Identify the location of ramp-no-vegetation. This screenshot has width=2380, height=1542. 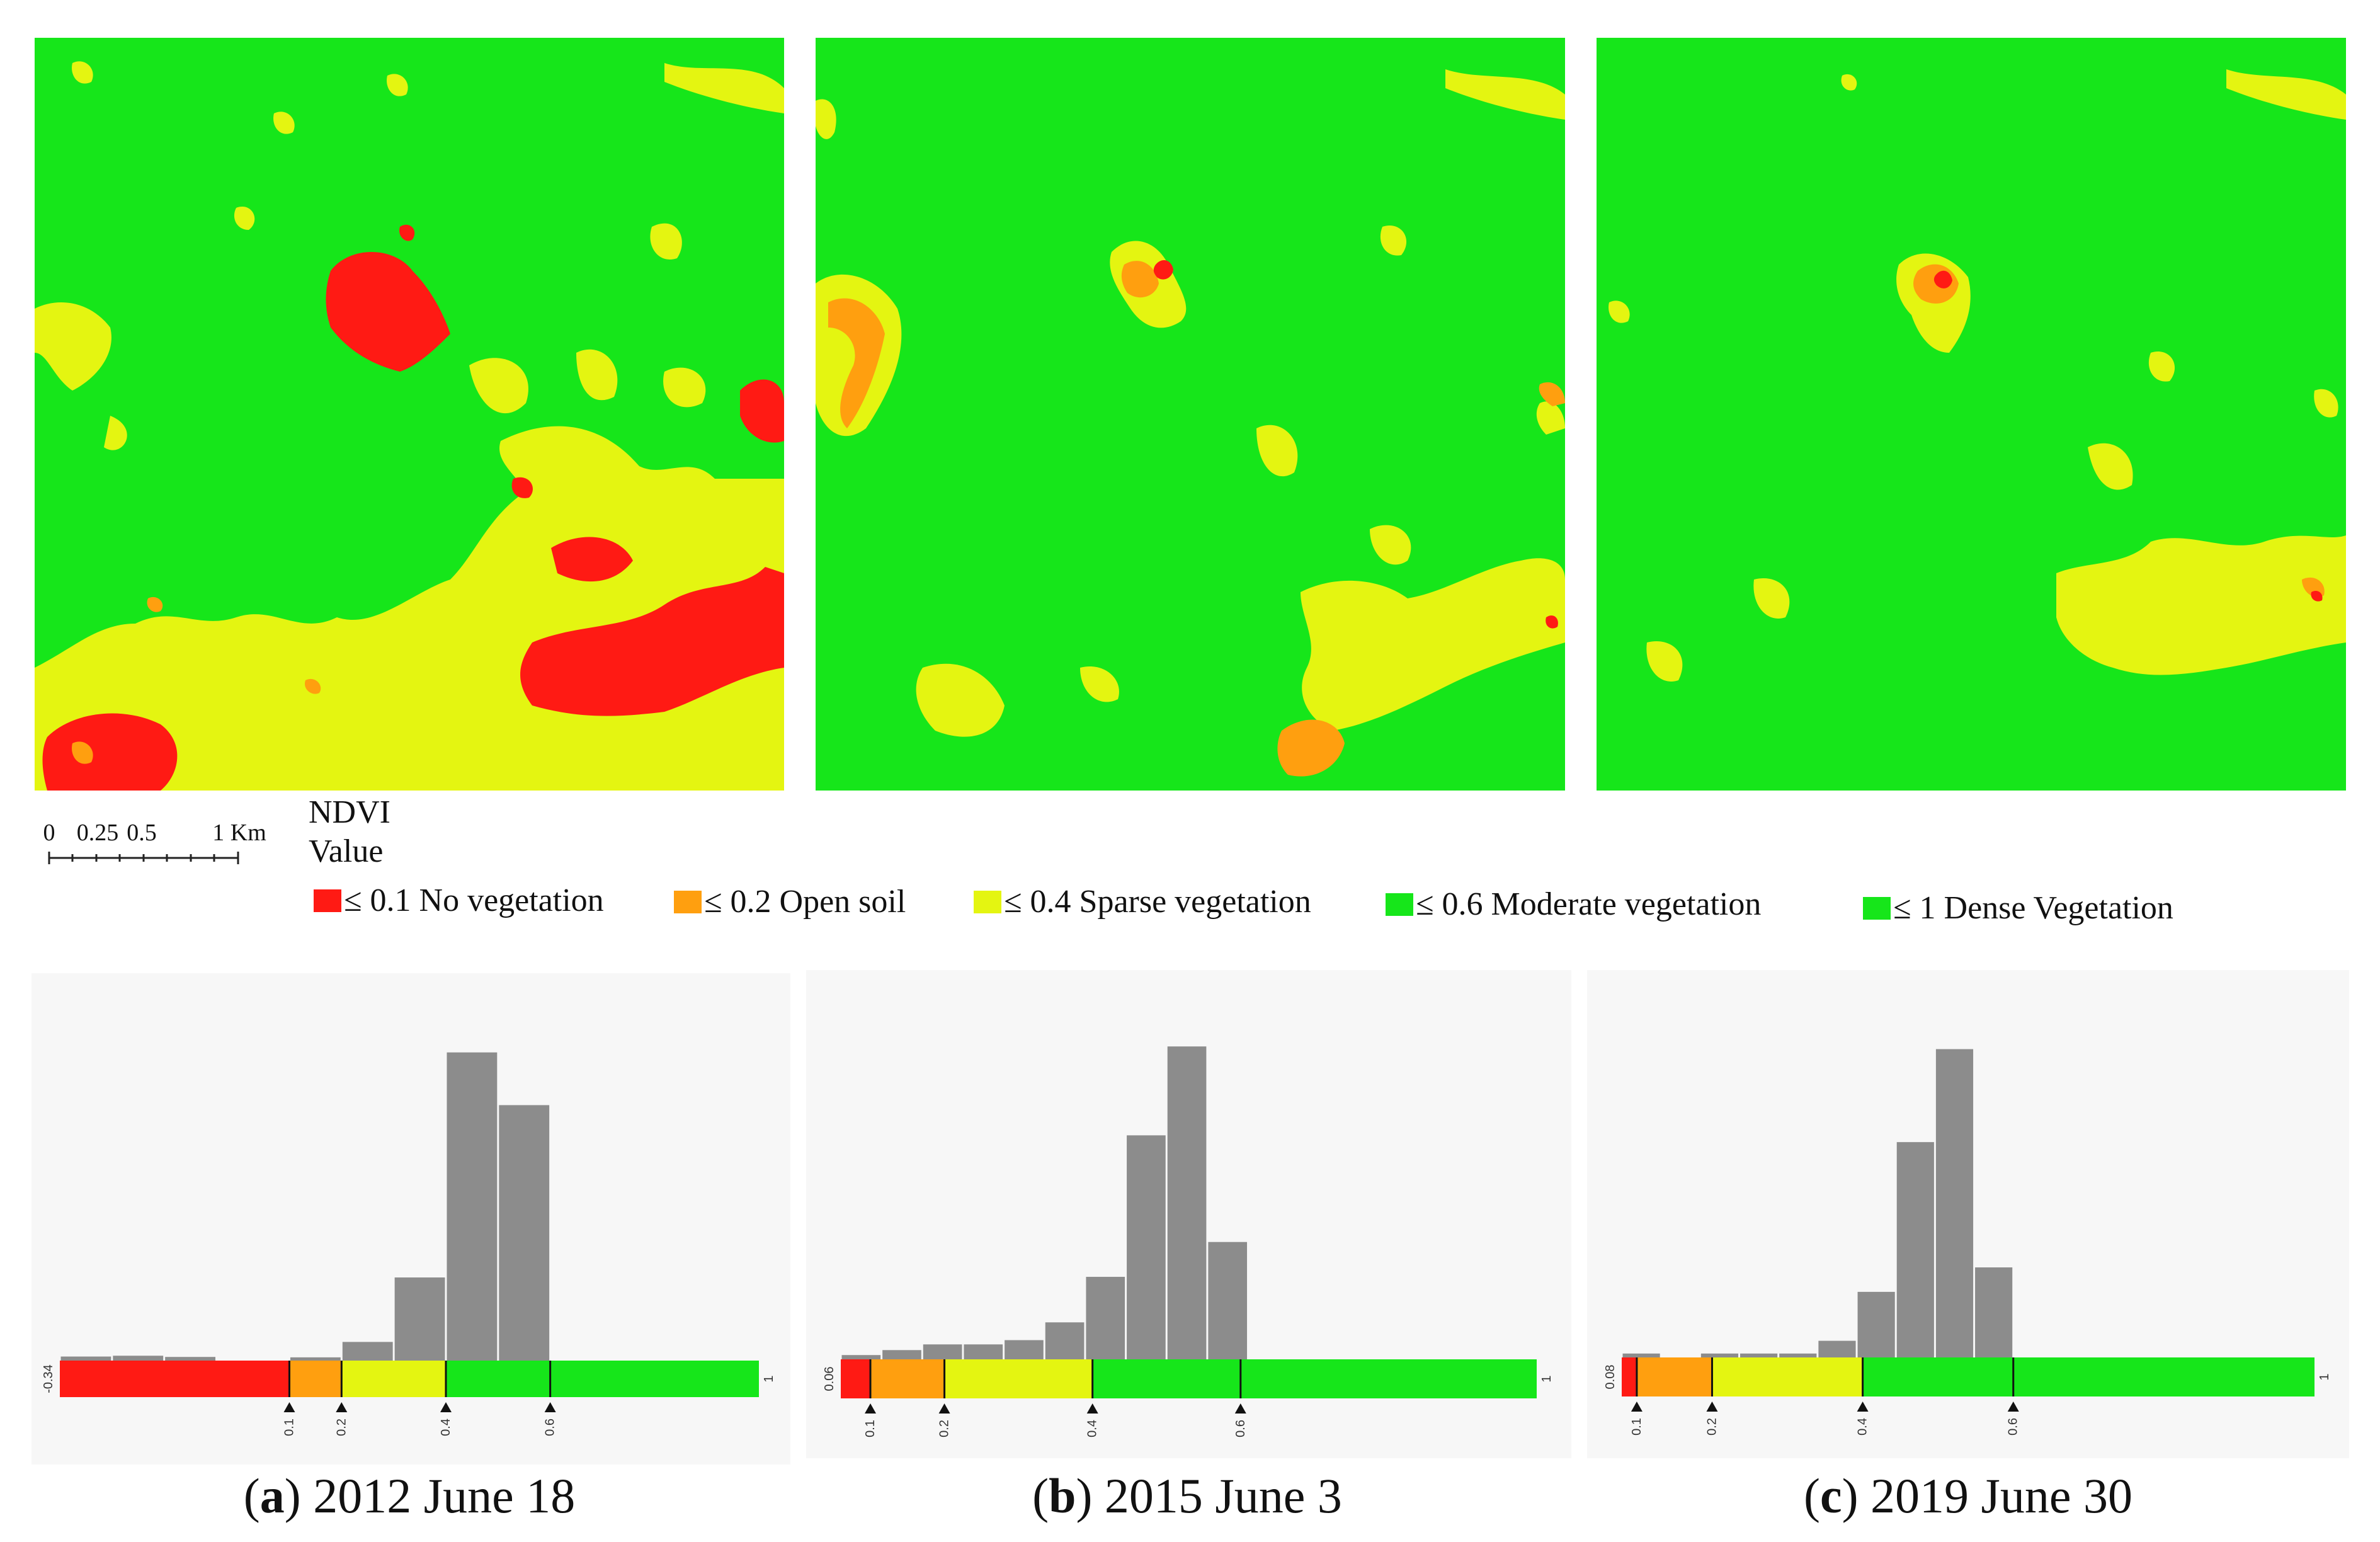
(175, 1379).